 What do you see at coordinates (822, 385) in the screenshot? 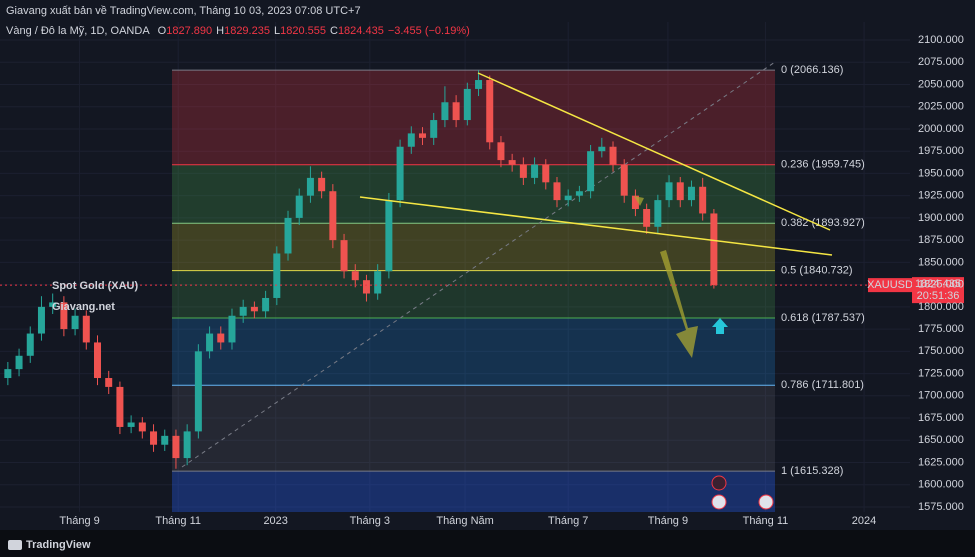
I see `fib-label: 0.786 (1711.801)` at bounding box center [822, 385].